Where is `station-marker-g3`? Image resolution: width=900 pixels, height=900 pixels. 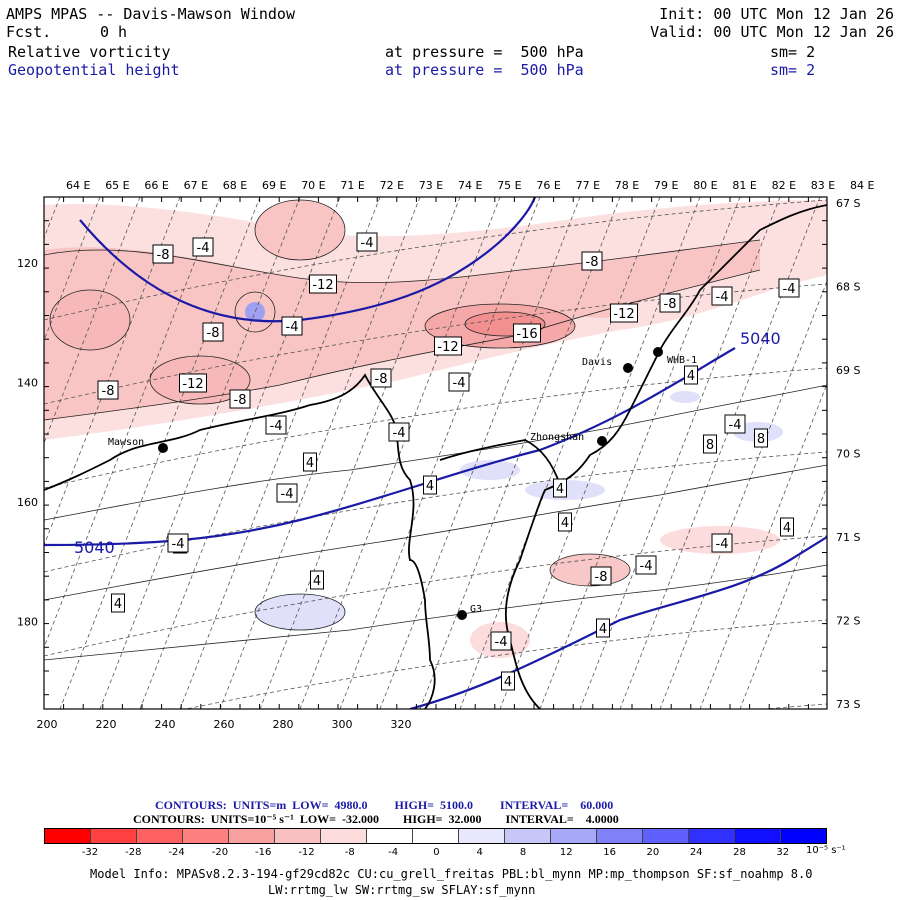
station-marker-g3 is located at coordinates (462, 615).